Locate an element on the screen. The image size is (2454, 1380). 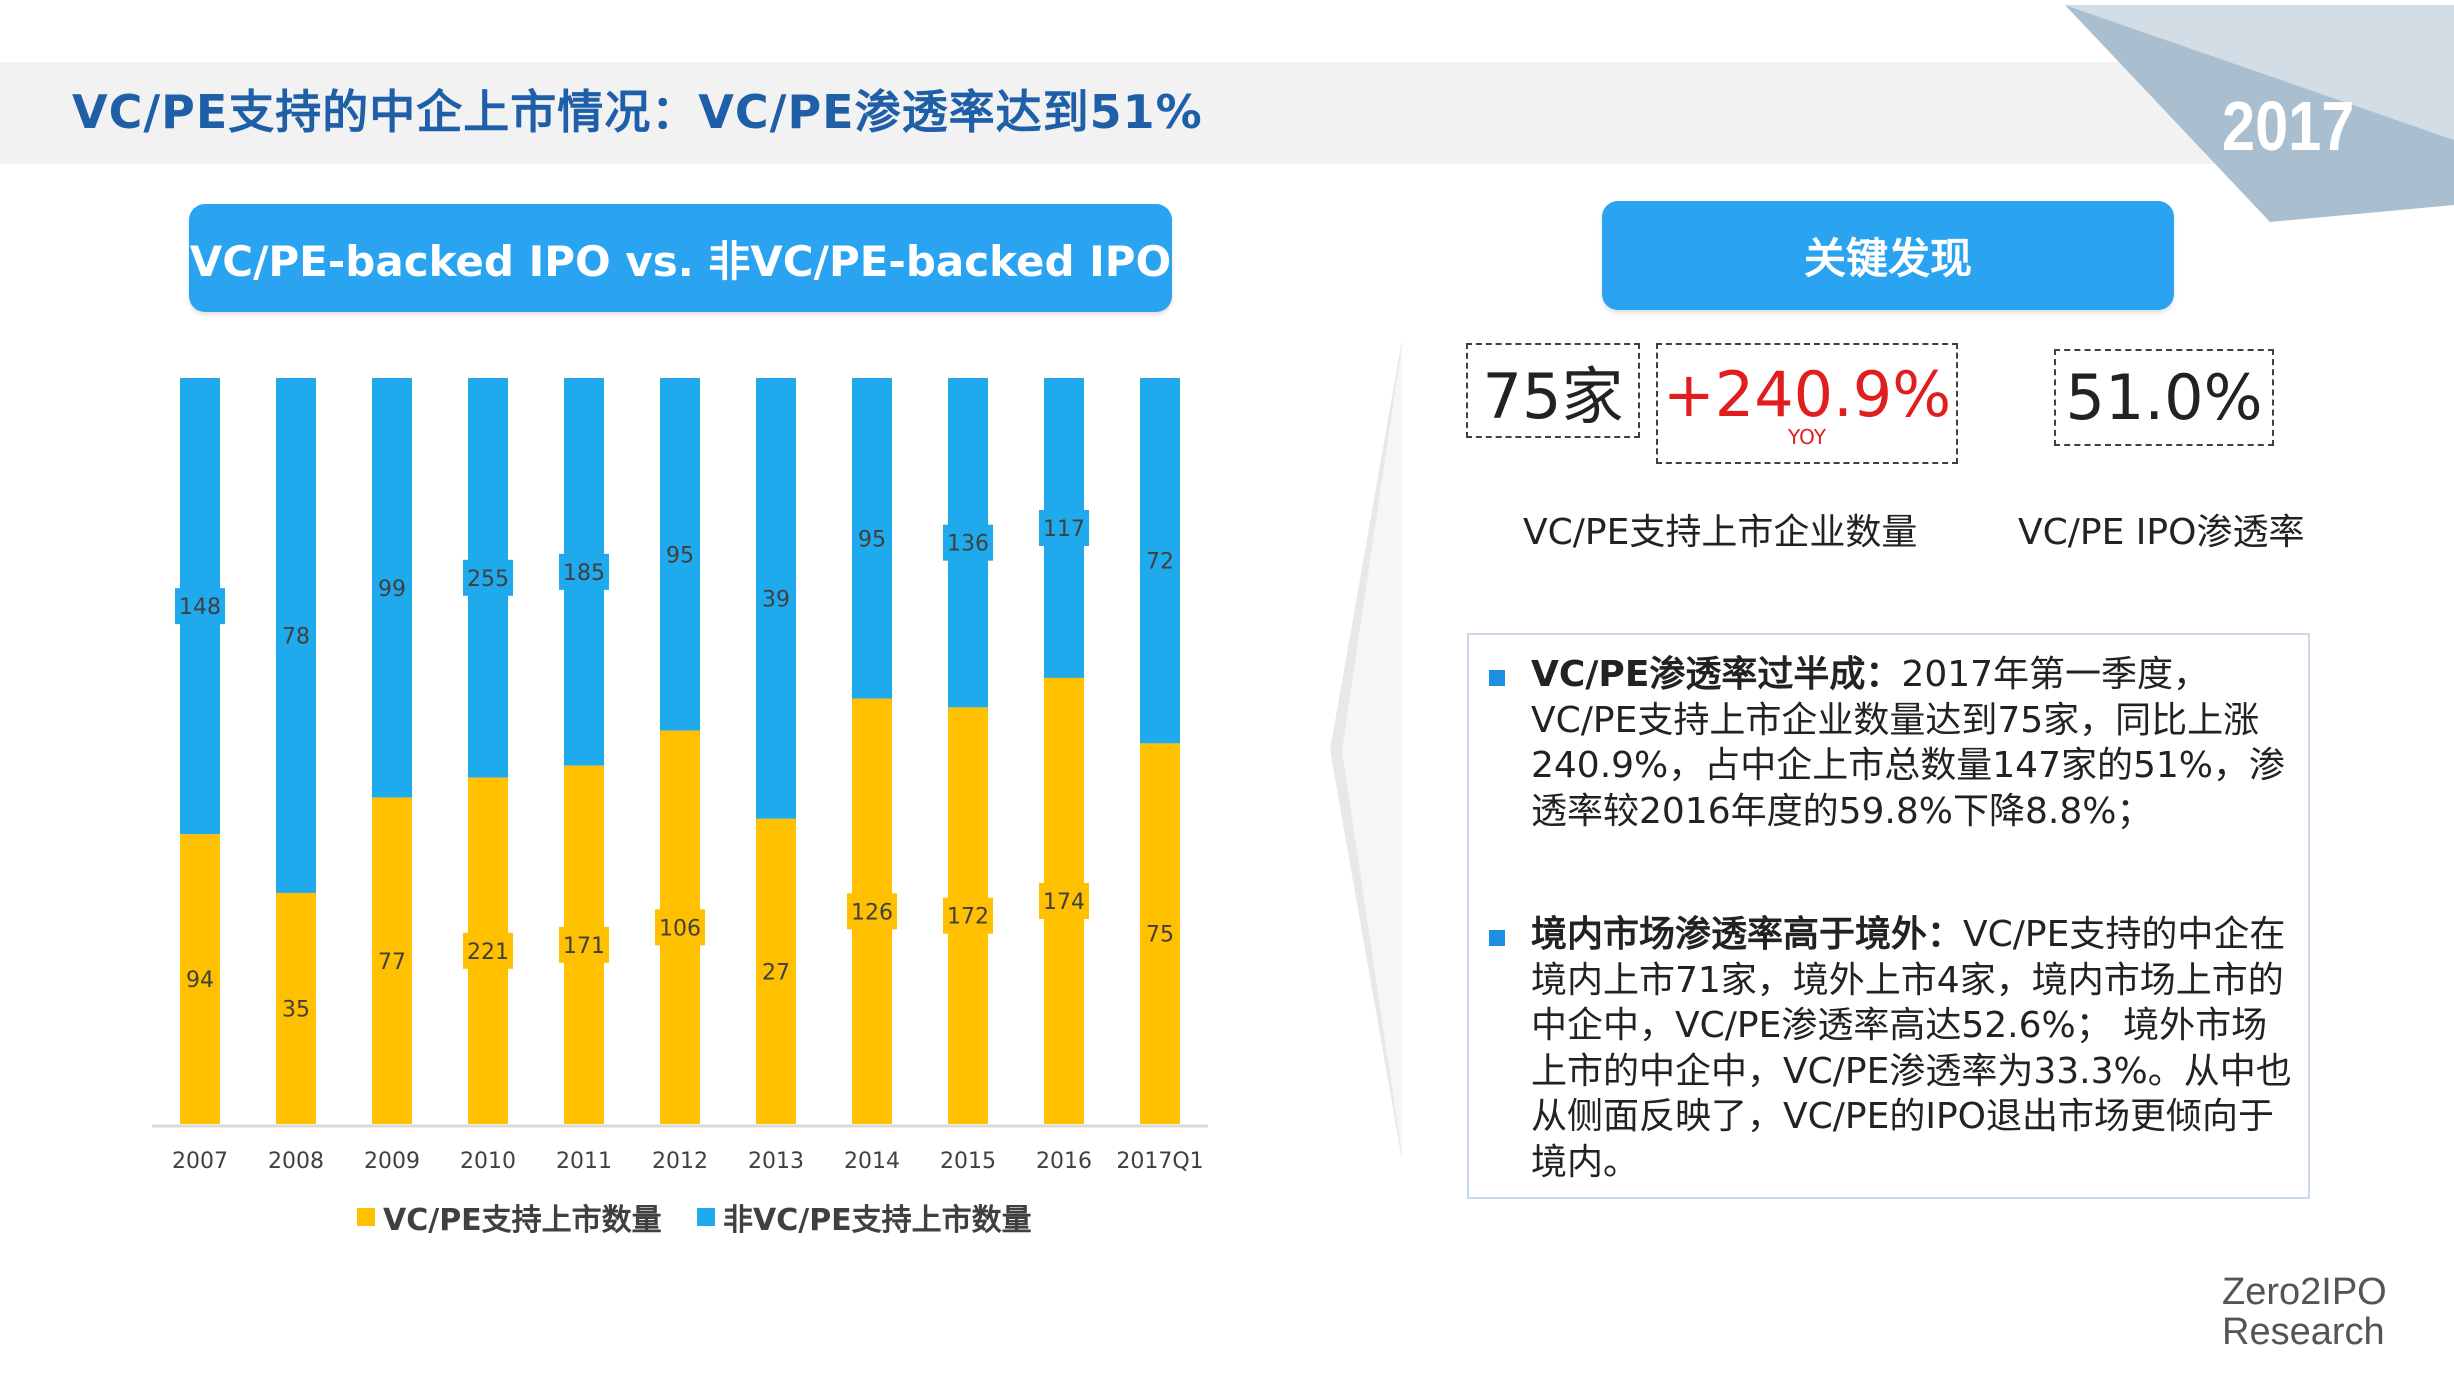
data-label-non-vcpe-2011: 185 is located at coordinates (584, 573).